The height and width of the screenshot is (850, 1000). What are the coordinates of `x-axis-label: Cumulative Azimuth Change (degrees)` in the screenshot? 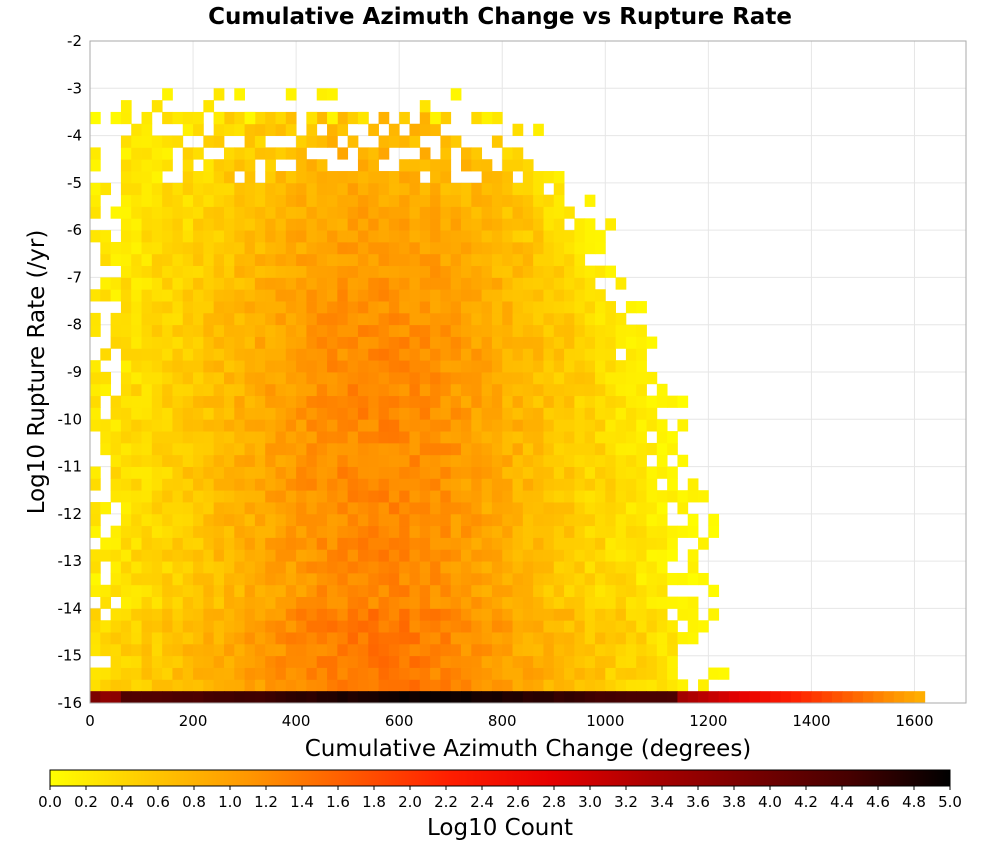 It's located at (528, 749).